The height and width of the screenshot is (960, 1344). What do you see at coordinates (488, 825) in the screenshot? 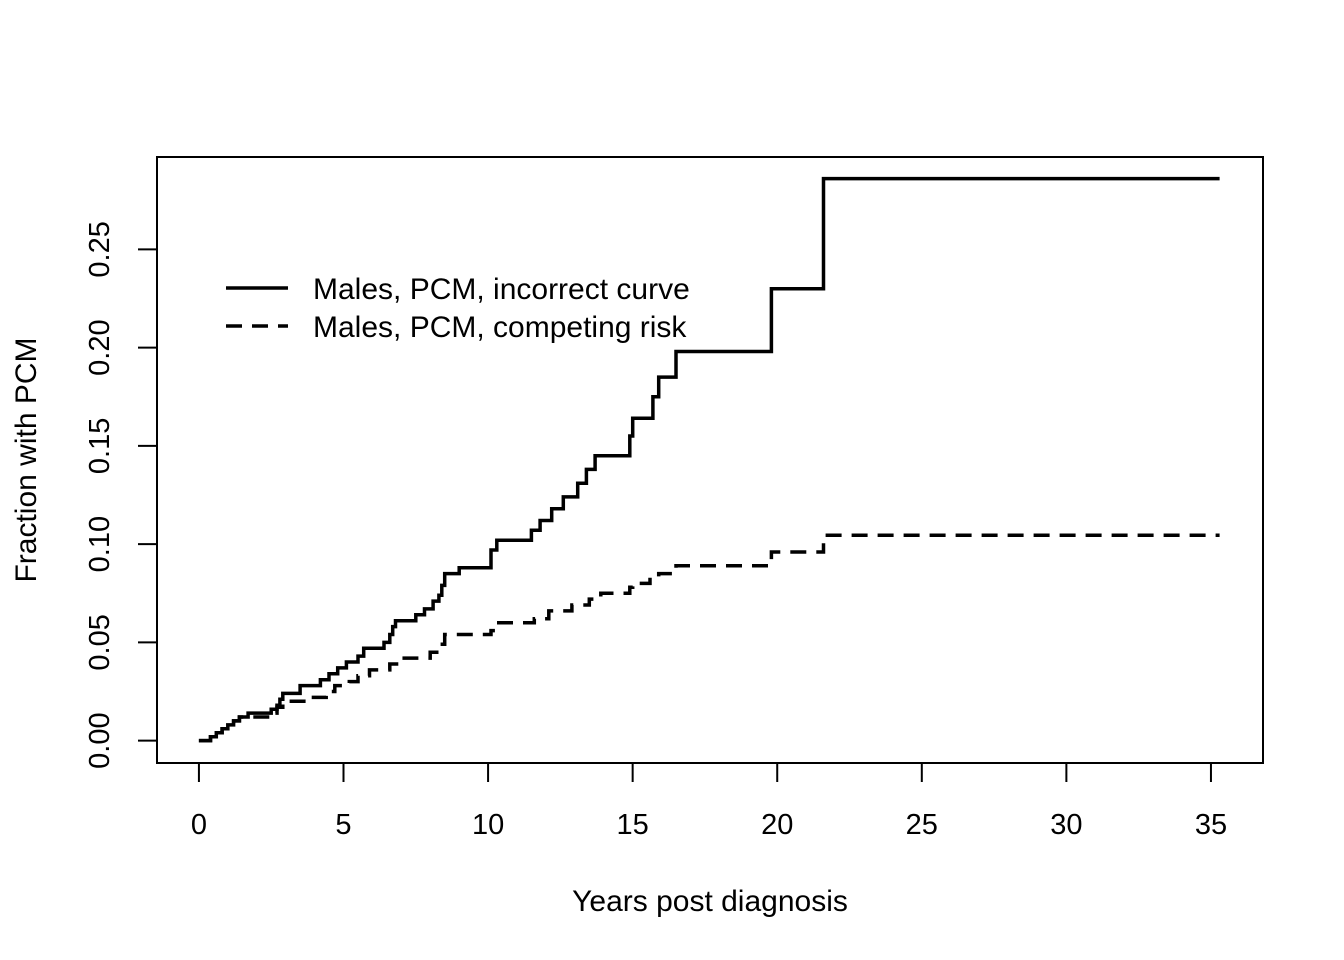
I see `x-tick-label: 10` at bounding box center [488, 825].